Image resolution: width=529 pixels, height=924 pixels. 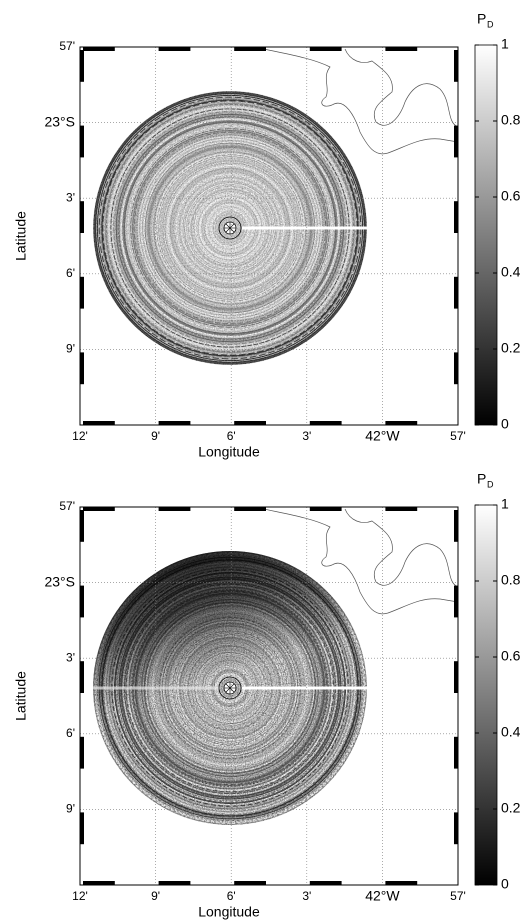 What do you see at coordinates (156, 688) in the screenshot?
I see `left-streak` at bounding box center [156, 688].